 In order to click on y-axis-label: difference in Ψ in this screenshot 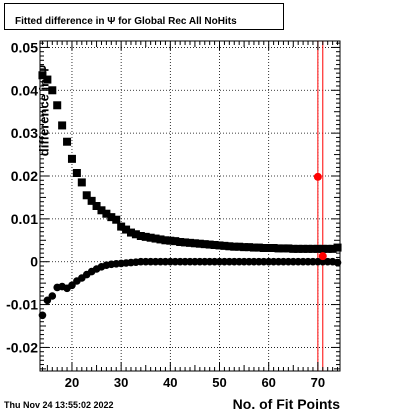, I will do `click(44, 110)`.